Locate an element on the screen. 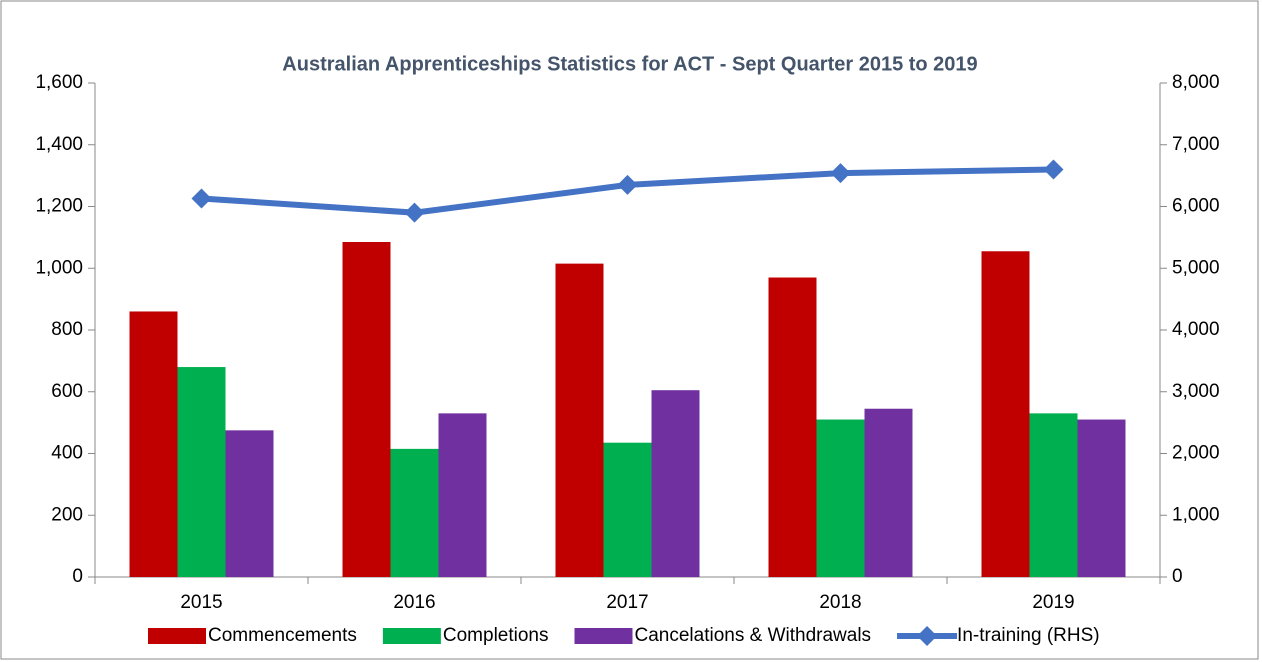  y2-tick-label: 6,000 is located at coordinates (1196, 206).